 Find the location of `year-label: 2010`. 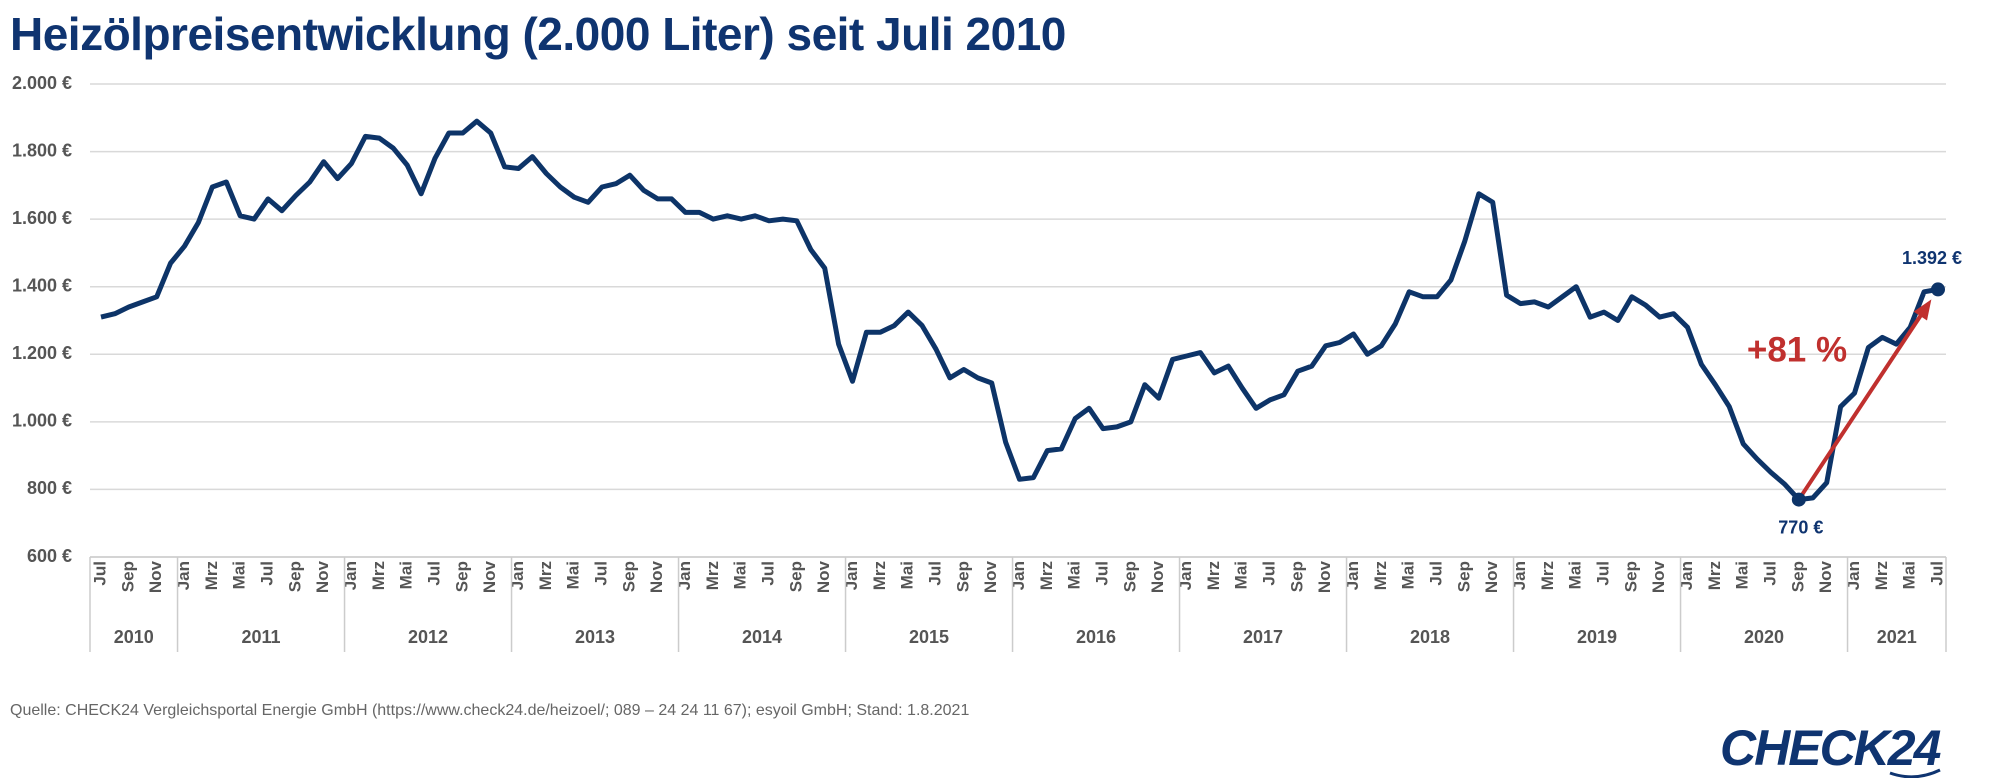

year-label: 2010 is located at coordinates (134, 637).